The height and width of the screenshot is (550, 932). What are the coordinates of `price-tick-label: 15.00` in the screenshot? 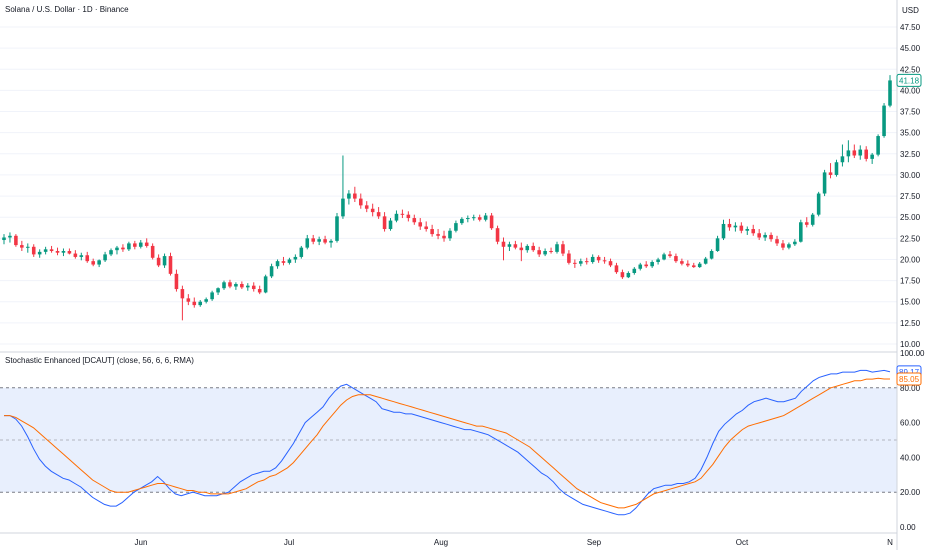 It's located at (910, 302).